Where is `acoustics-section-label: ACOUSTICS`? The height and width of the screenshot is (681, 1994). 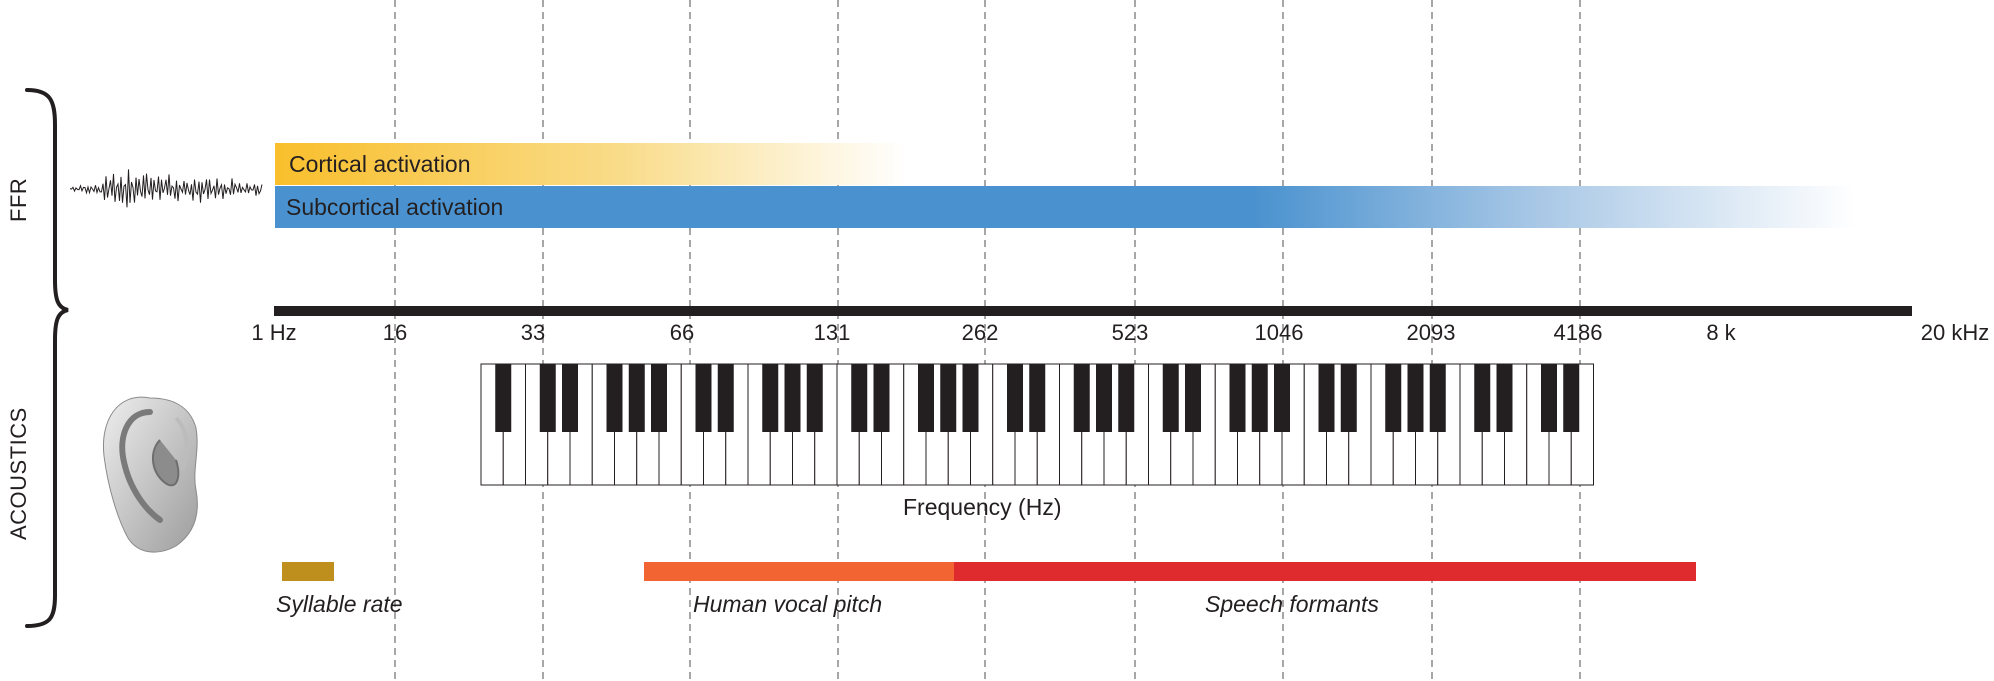 acoustics-section-label: ACOUSTICS is located at coordinates (18, 473).